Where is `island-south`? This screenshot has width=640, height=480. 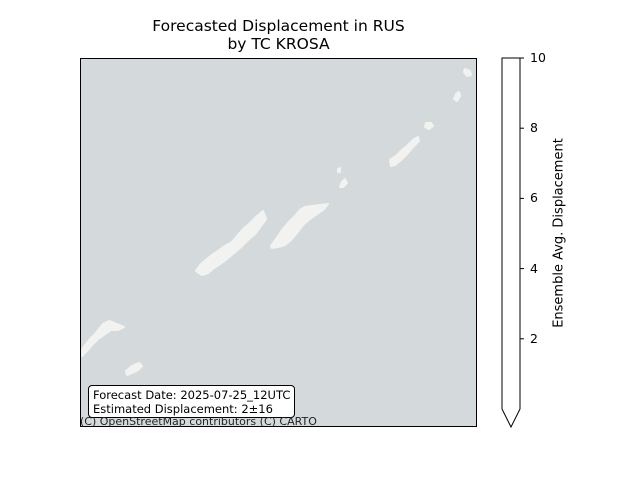
island-south is located at coordinates (134, 369).